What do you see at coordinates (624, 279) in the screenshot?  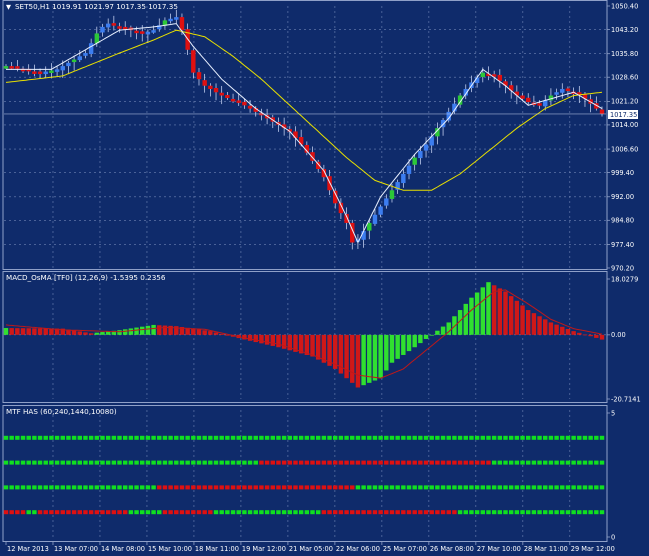 I see `macd-tick-label: 18.0279` at bounding box center [624, 279].